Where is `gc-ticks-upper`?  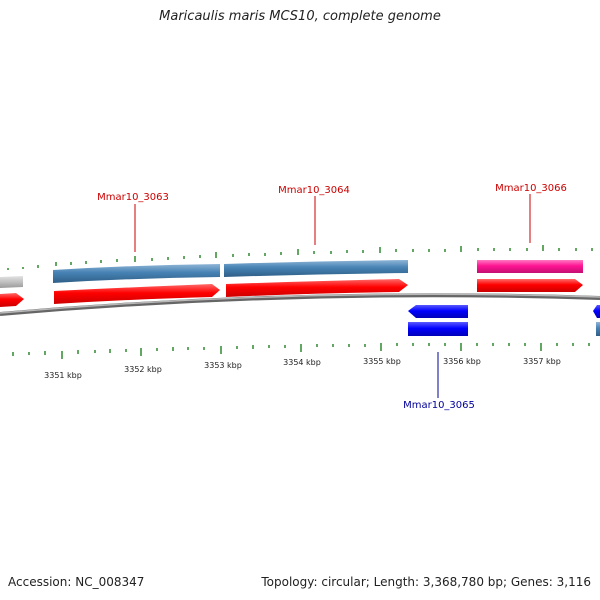
gc-ticks-upper is located at coordinates (300, 257).